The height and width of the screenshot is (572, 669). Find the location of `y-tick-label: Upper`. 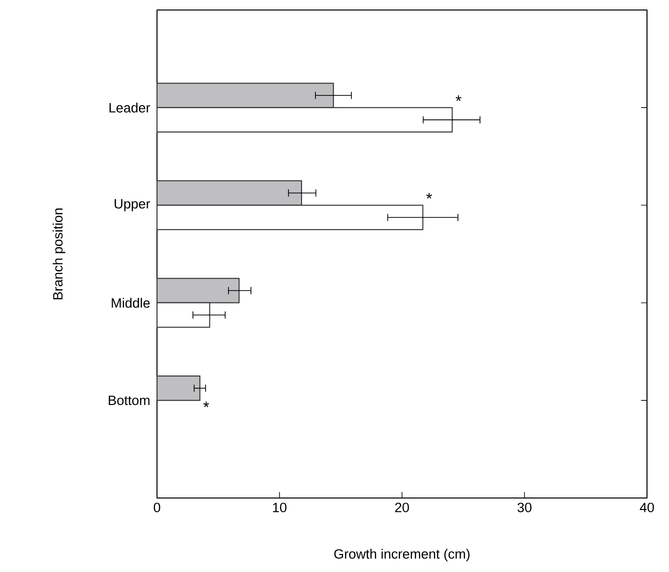

y-tick-label: Upper is located at coordinates (132, 205).